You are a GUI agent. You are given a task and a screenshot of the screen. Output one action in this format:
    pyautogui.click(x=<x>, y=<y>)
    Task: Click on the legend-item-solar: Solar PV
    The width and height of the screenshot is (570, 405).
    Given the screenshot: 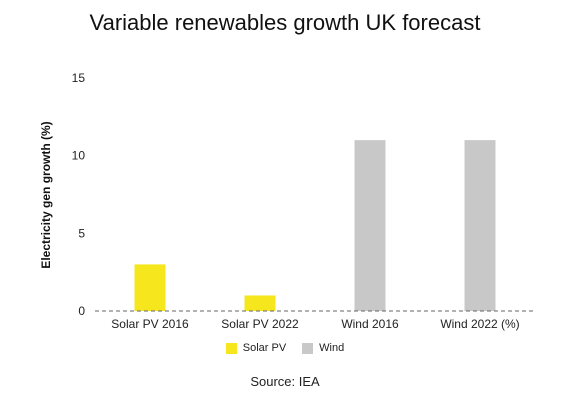 What is the action you would take?
    pyautogui.click(x=256, y=348)
    